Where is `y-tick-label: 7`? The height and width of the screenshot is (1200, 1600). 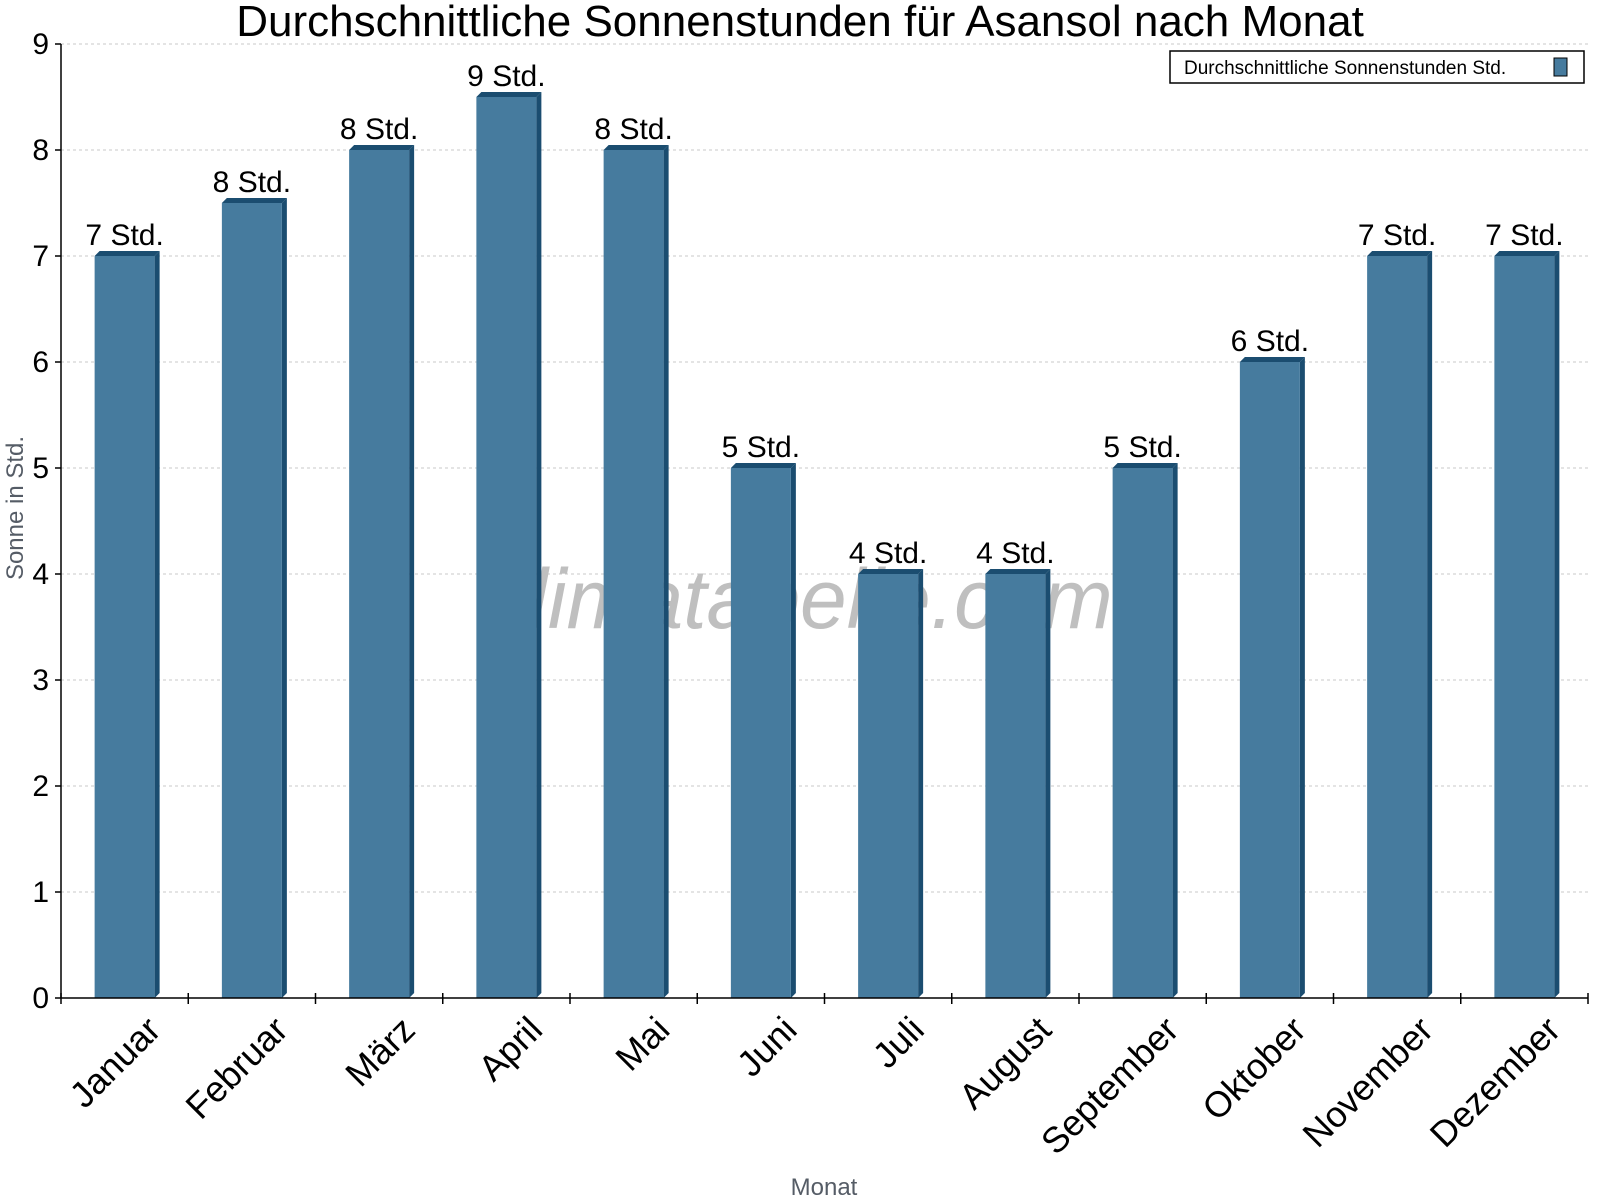 y-tick-label: 7 is located at coordinates (40, 256).